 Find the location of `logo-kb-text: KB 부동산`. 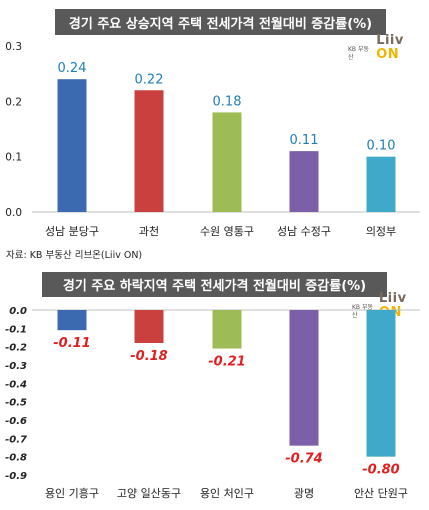

logo-kb-text: KB 부동산 is located at coordinates (358, 53).